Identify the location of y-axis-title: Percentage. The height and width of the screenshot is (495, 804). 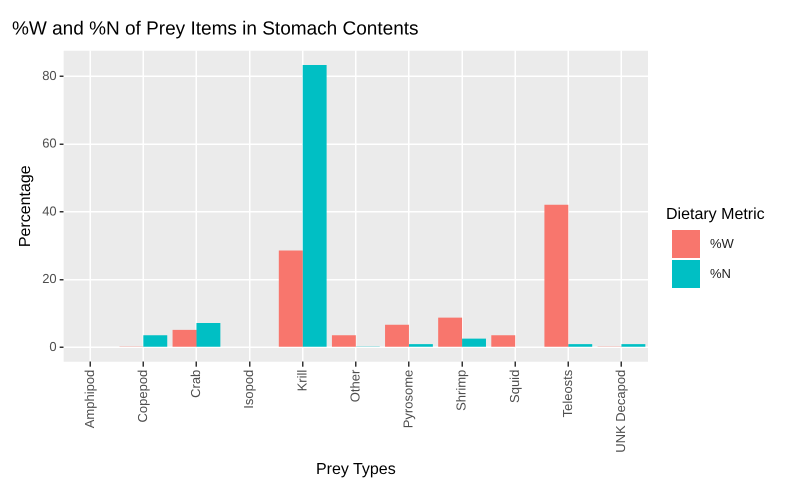
(25, 206).